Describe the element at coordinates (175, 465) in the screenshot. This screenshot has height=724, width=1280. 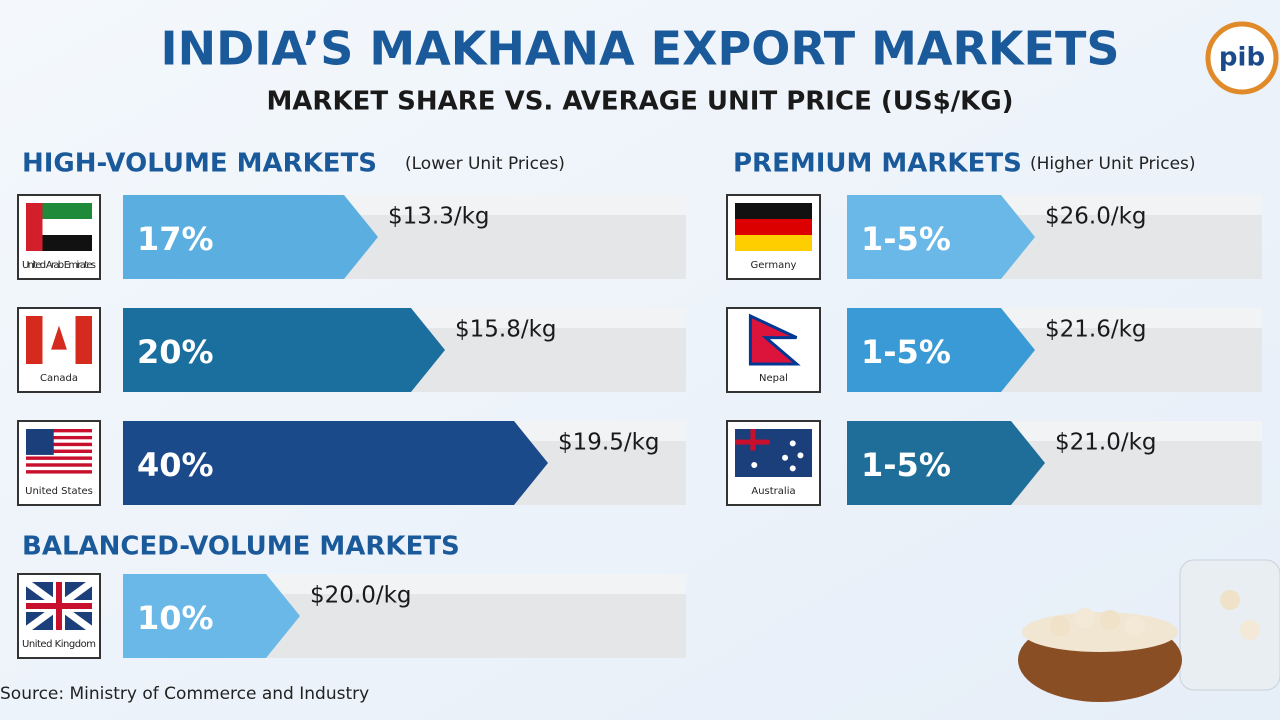
I see `share-label: 40%` at that location.